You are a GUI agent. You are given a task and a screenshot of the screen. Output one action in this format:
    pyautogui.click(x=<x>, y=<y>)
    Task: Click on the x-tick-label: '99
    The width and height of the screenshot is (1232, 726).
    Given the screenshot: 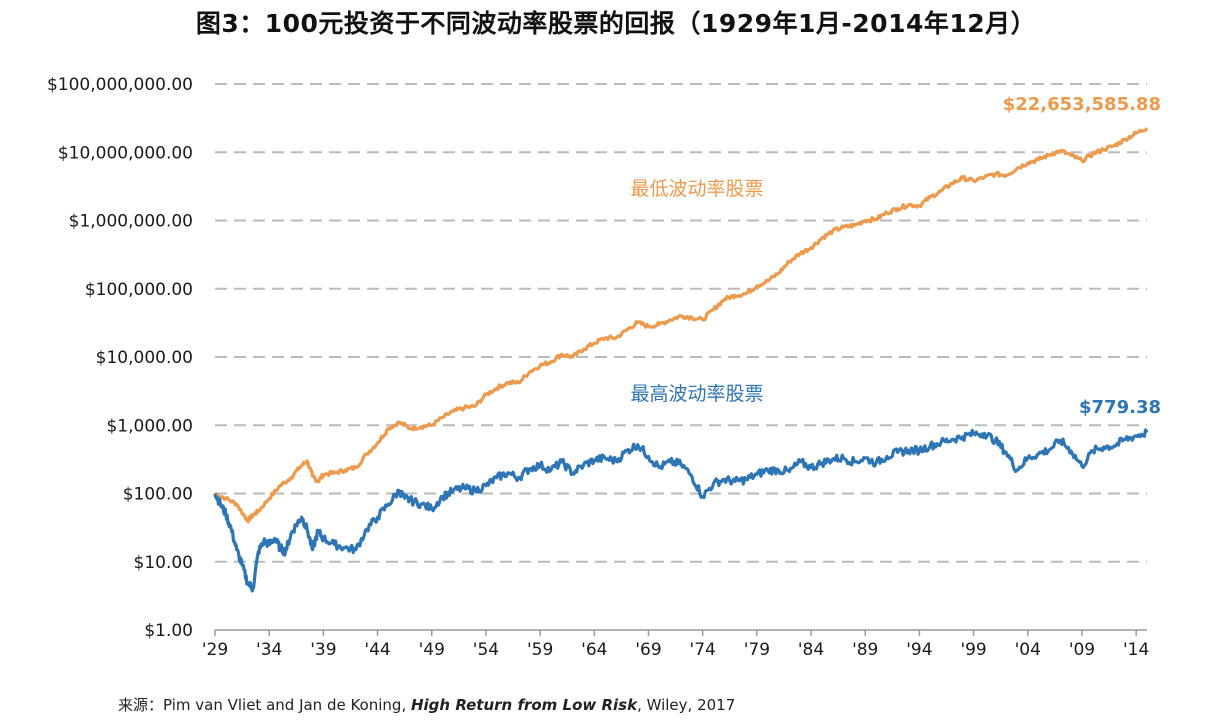 What is the action you would take?
    pyautogui.click(x=973, y=650)
    